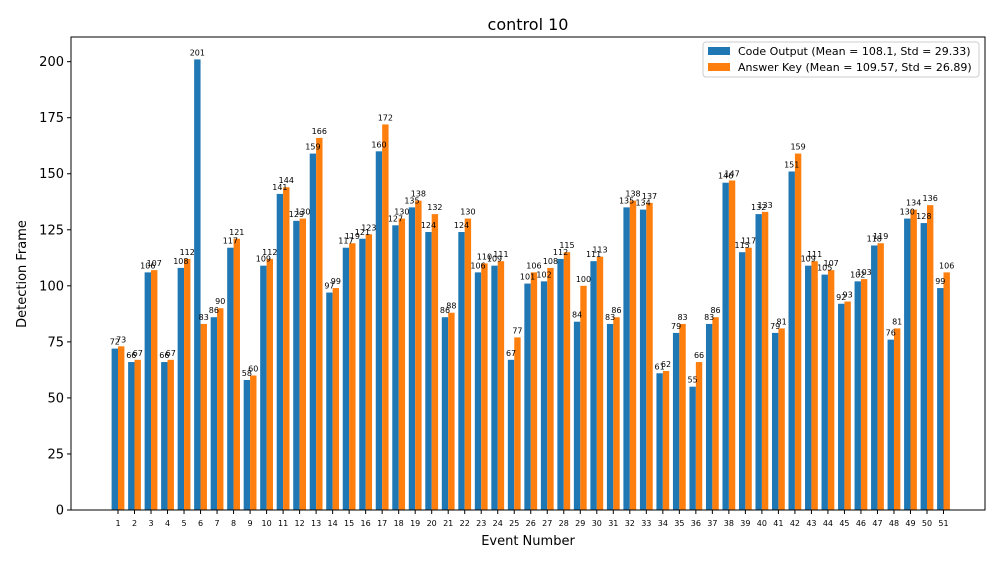 This screenshot has height=563, width=1000. What do you see at coordinates (154, 263) in the screenshot?
I see `bar-value-label-answer-key: 107` at bounding box center [154, 263].